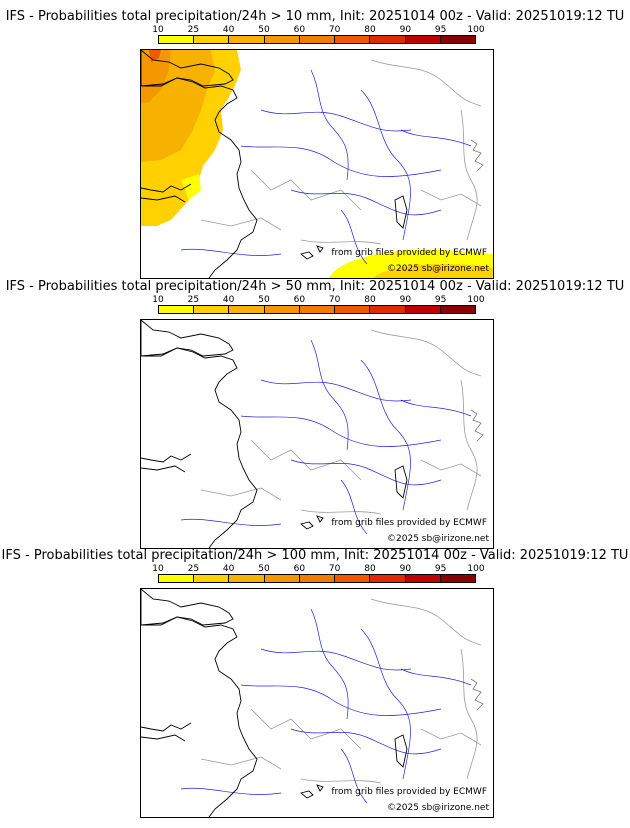 This screenshot has height=828, width=630. What do you see at coordinates (405, 300) in the screenshot?
I see `colorbar-tick-label: 90` at bounding box center [405, 300].